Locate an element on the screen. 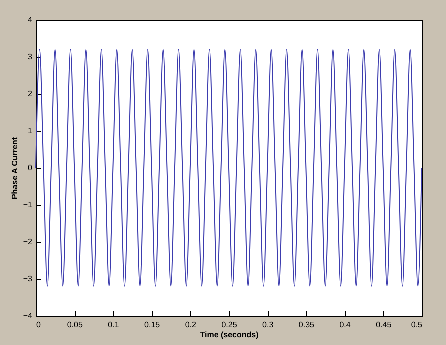 This screenshot has height=345, width=446. y-axis-title: Phase A Current is located at coordinates (15, 168).